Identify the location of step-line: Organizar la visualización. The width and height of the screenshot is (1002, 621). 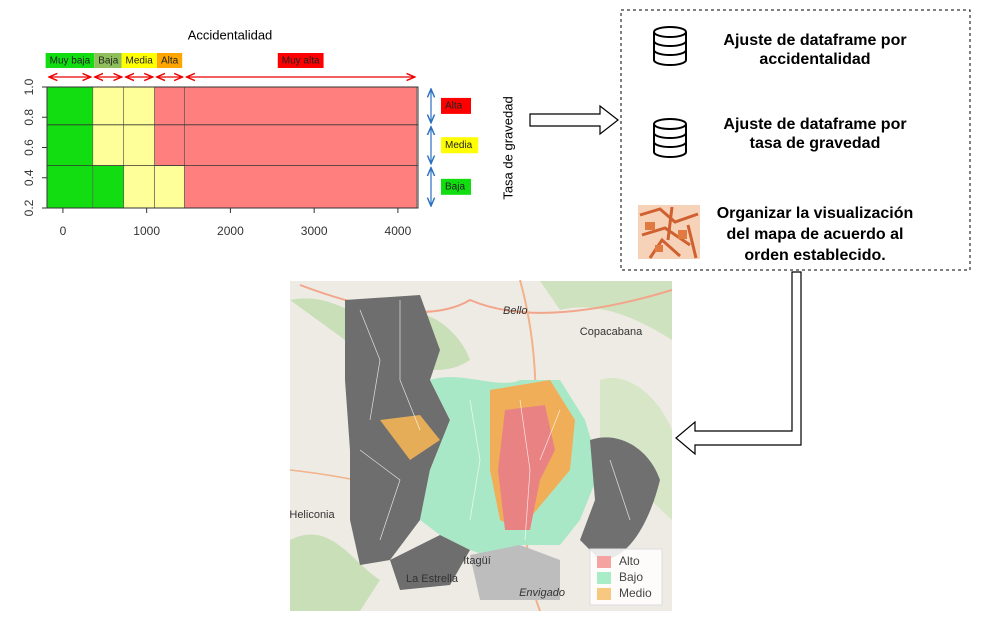
(815, 213).